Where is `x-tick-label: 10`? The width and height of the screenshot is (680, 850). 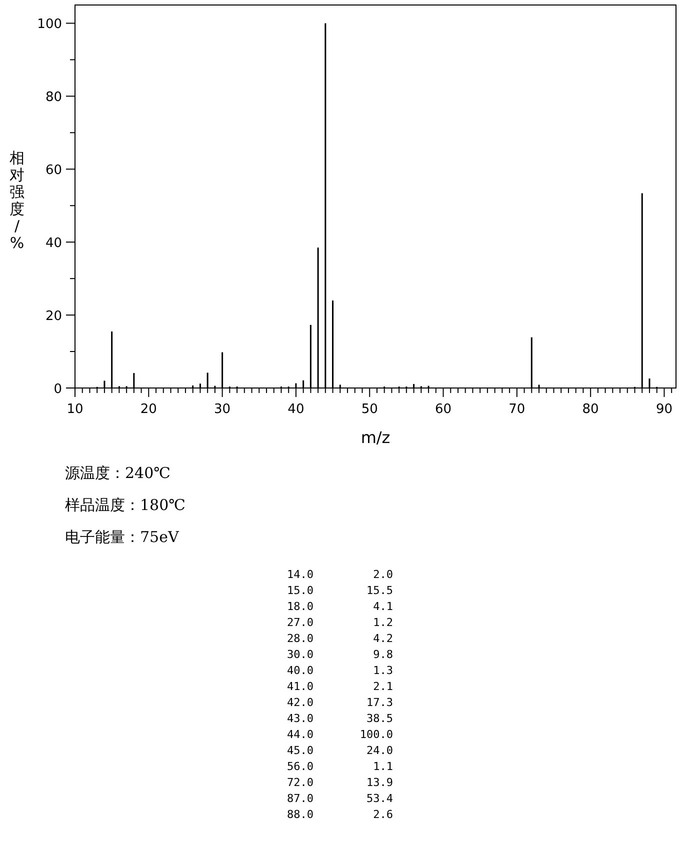 x-tick-label: 10 is located at coordinates (75, 409).